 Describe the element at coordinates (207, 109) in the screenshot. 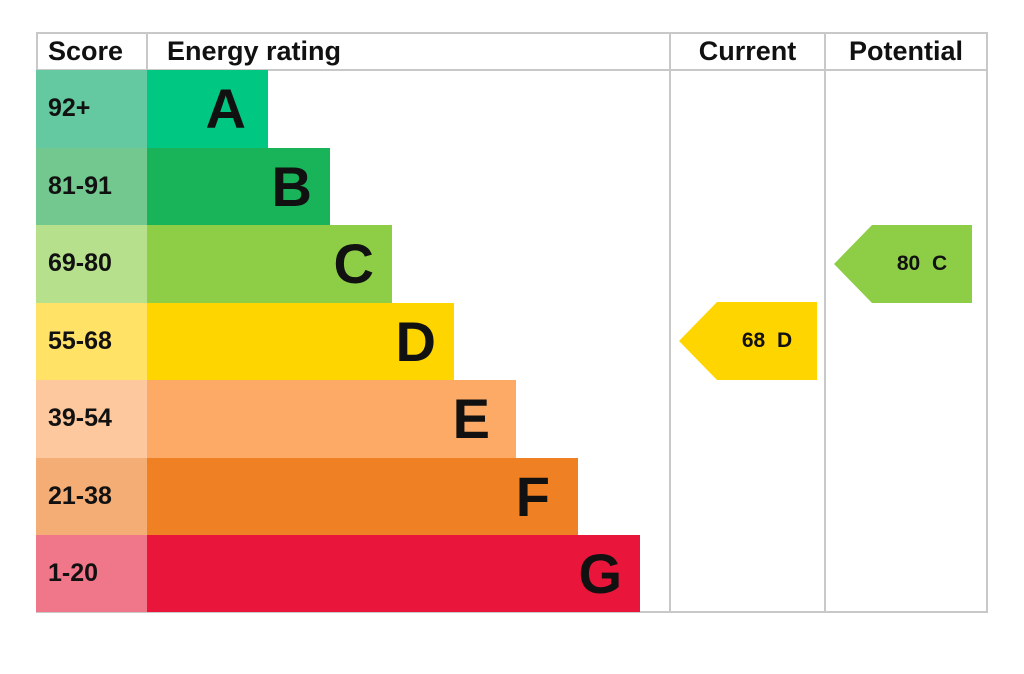

I see `band-bar-a: A` at that location.